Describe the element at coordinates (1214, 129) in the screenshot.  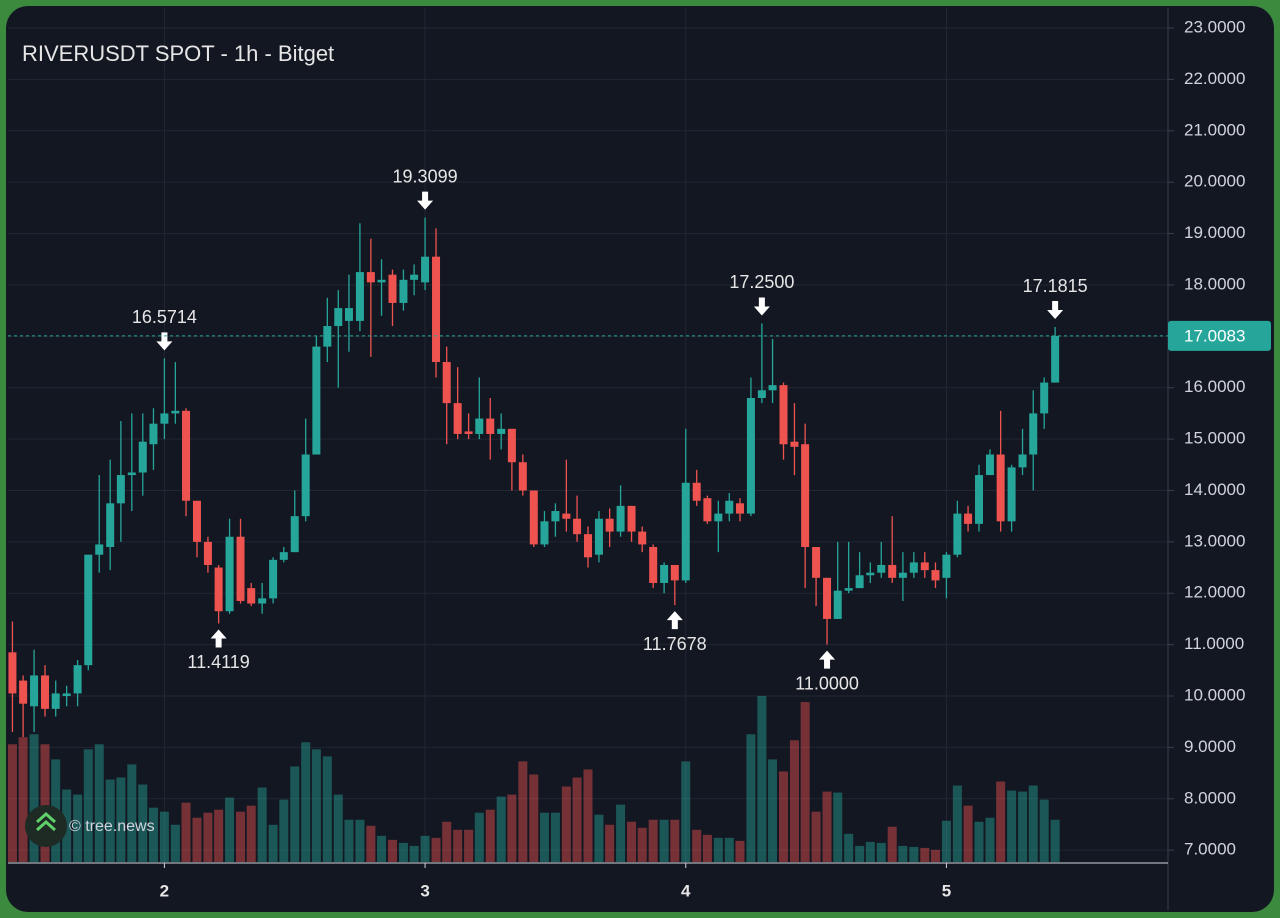
I see `y-tick-label: 21.0000` at that location.